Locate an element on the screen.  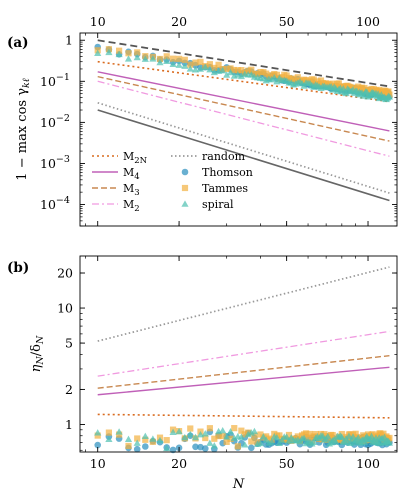
y-tick-label: 1 is located at coordinates (69, 40).